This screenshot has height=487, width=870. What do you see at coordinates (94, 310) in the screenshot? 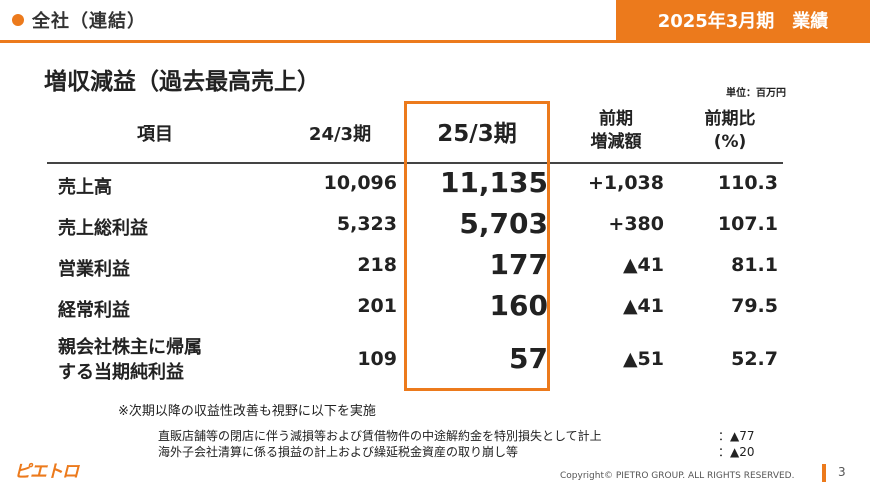
I see `row-label-ordinary-profit: 経常利益` at bounding box center [94, 310].